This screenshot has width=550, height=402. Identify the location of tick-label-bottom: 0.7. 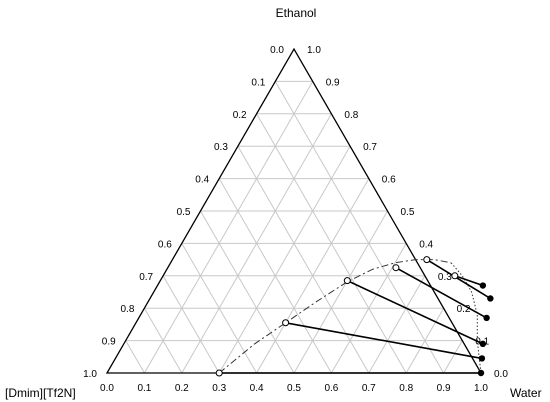
(369, 388).